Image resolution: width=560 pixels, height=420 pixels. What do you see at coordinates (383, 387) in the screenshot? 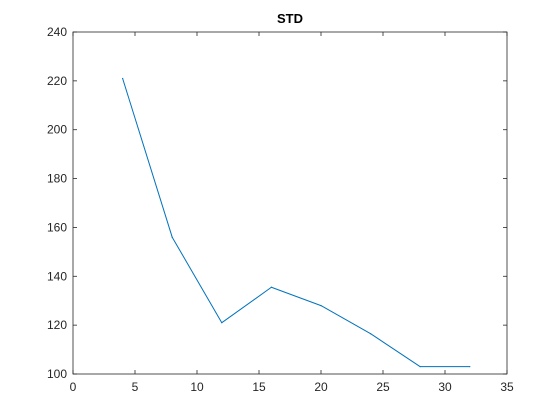
I see `x-tick-label: 25` at bounding box center [383, 387].